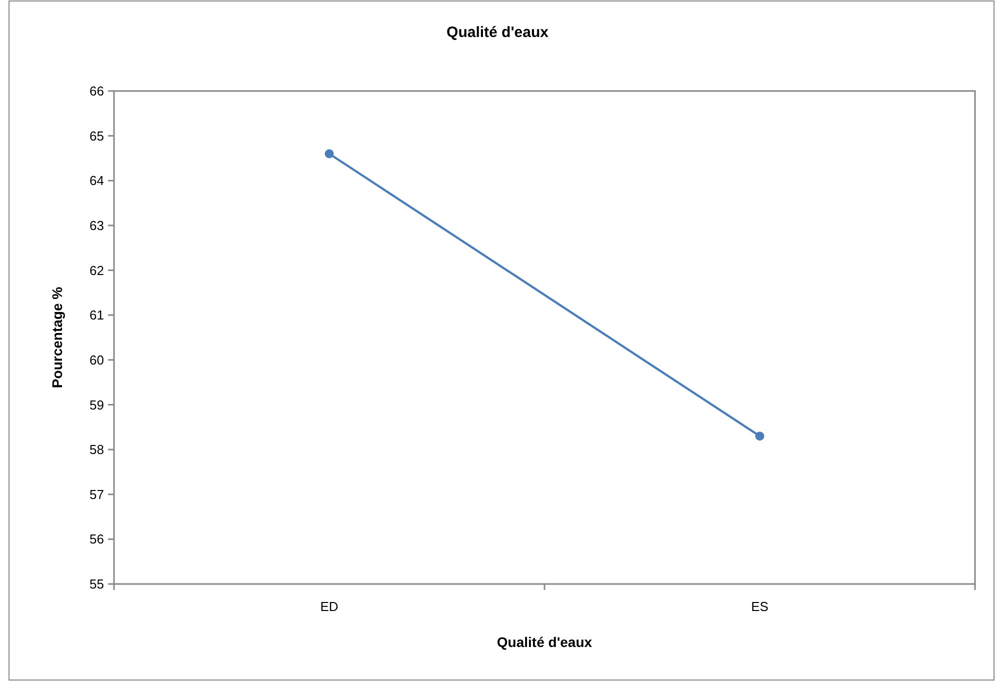  What do you see at coordinates (544, 642) in the screenshot?
I see `x-axis-title: Qualité d'eaux` at bounding box center [544, 642].